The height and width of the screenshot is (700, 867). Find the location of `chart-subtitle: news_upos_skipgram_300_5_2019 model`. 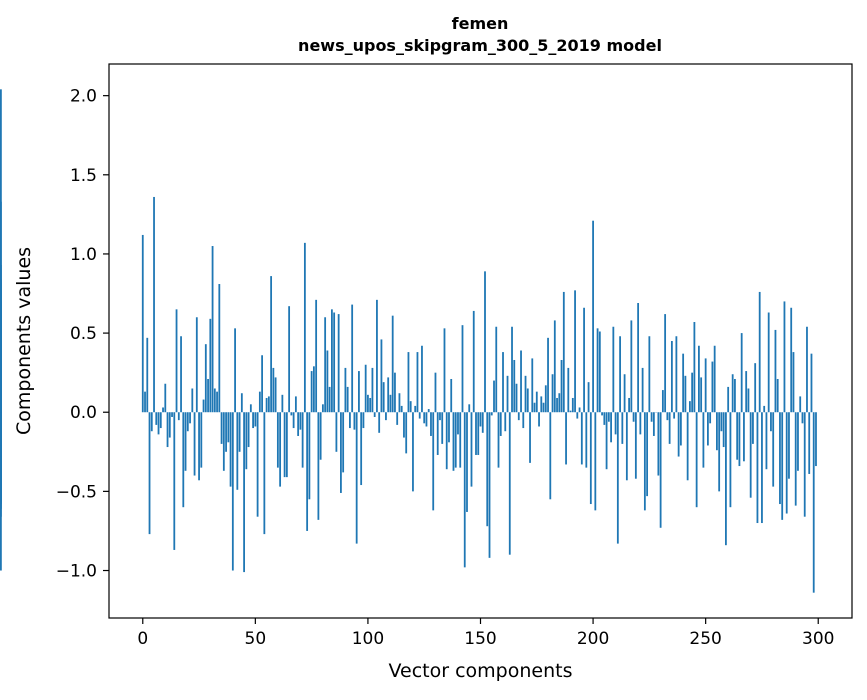

chart-subtitle: news_upos_skipgram_300_5_2019 model is located at coordinates (480, 45).